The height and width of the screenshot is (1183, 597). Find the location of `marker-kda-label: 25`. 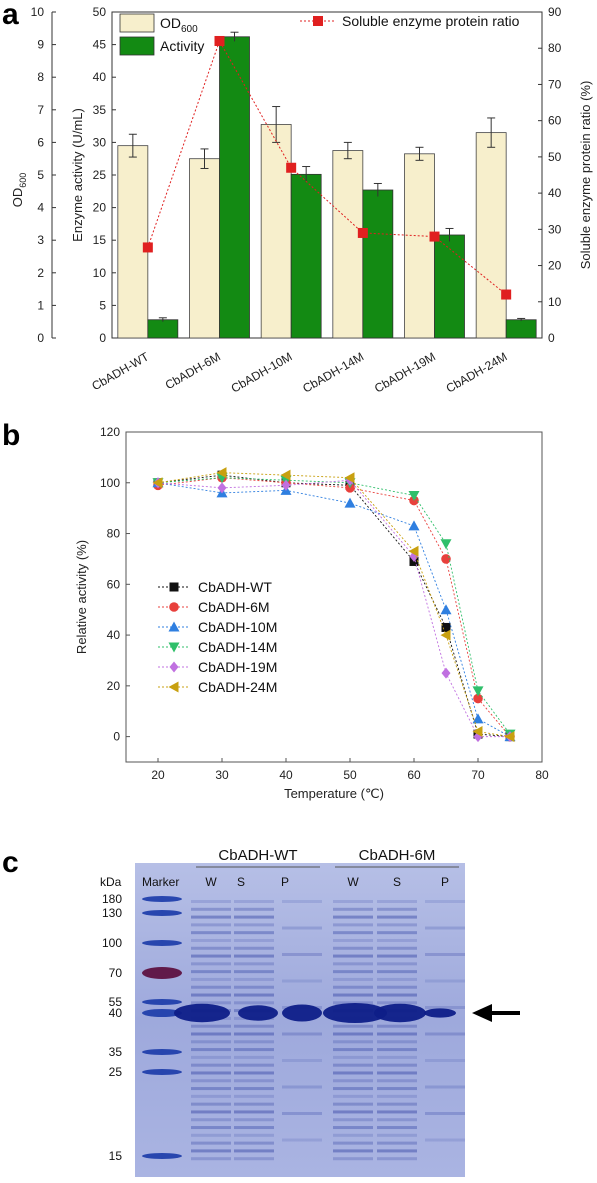

marker-kda-label: 25 is located at coordinates (116, 1072).